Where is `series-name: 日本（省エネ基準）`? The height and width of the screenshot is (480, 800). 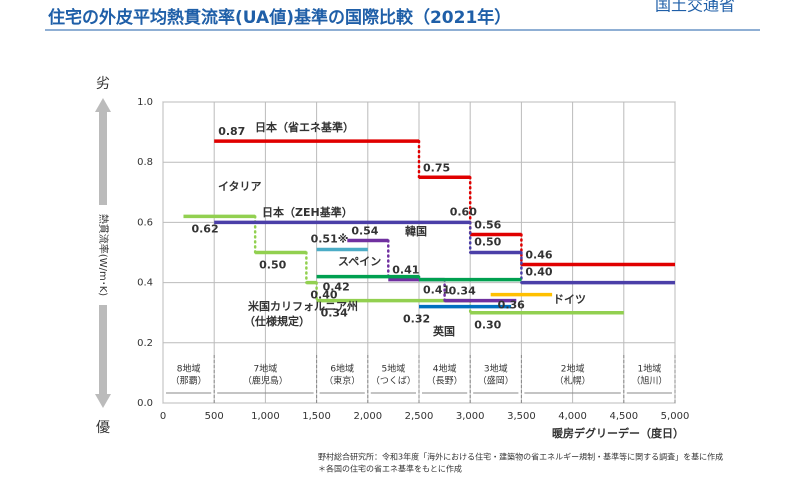
series-name: 日本（省エネ基準） is located at coordinates (304, 127).